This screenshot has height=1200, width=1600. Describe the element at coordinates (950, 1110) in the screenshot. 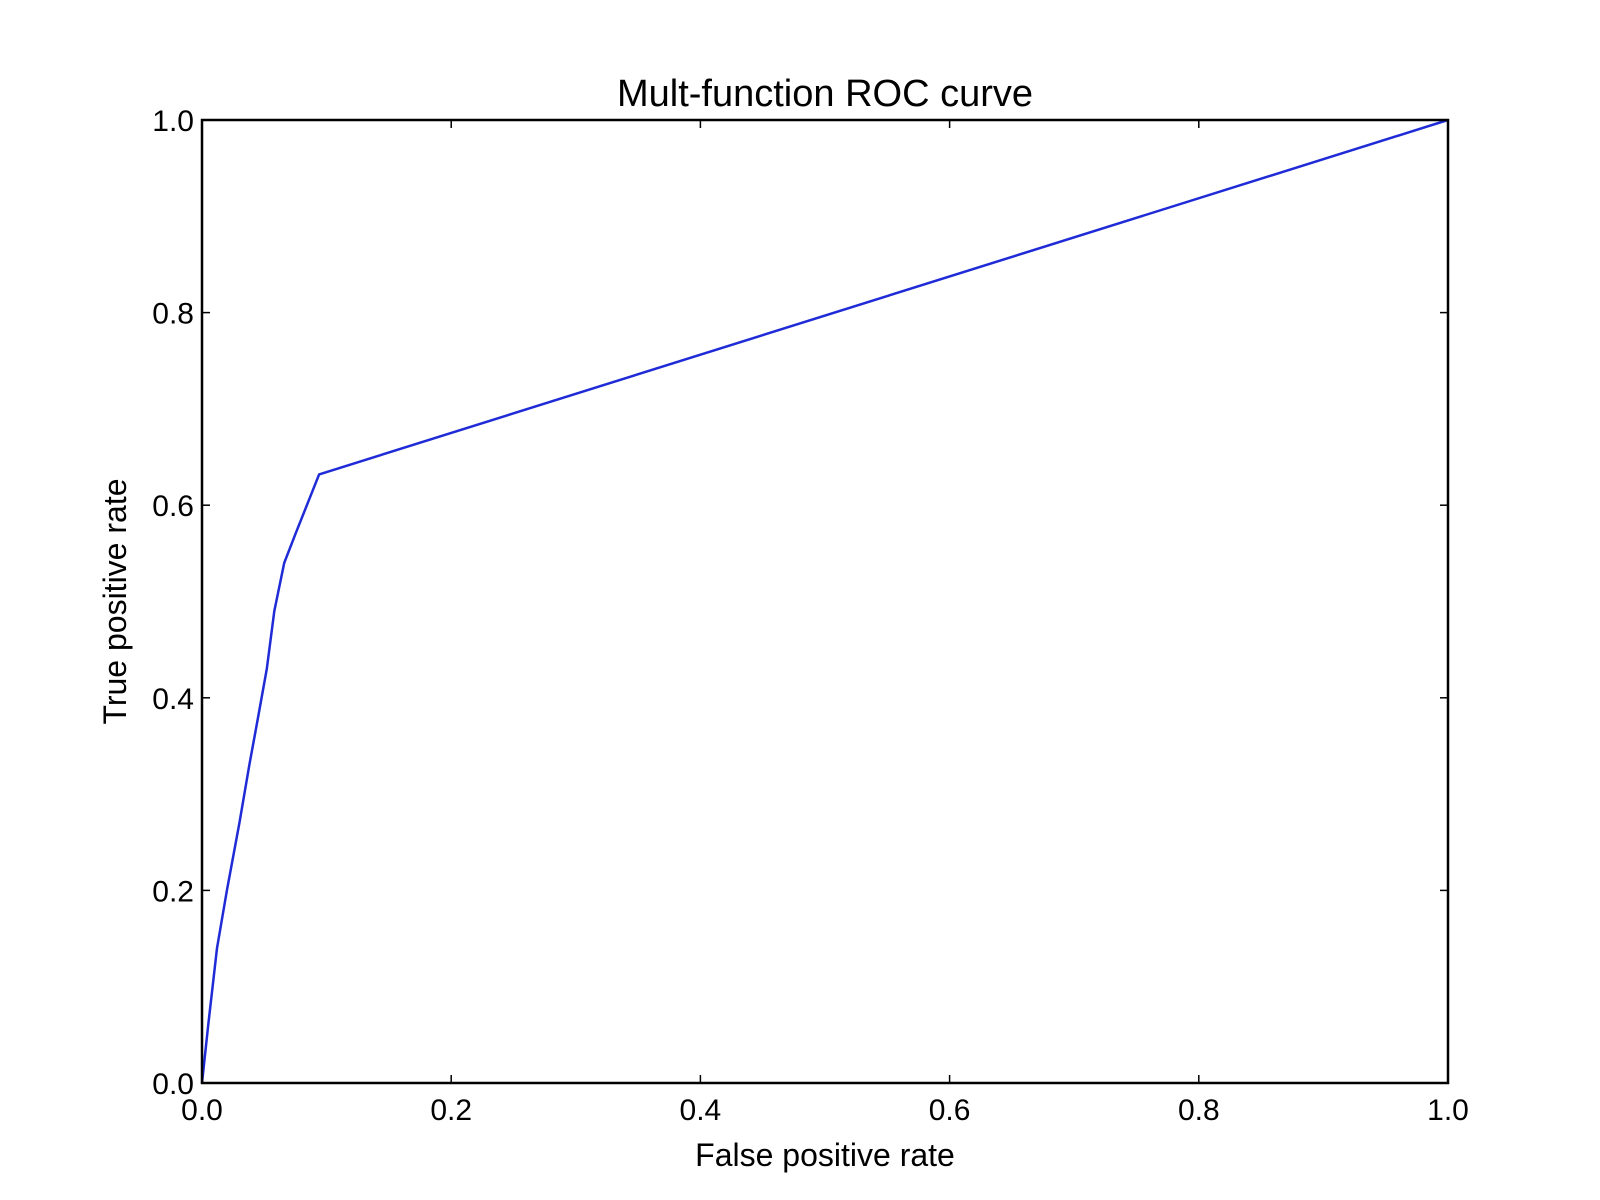

I see `x-tick-label-3: 0.6` at that location.